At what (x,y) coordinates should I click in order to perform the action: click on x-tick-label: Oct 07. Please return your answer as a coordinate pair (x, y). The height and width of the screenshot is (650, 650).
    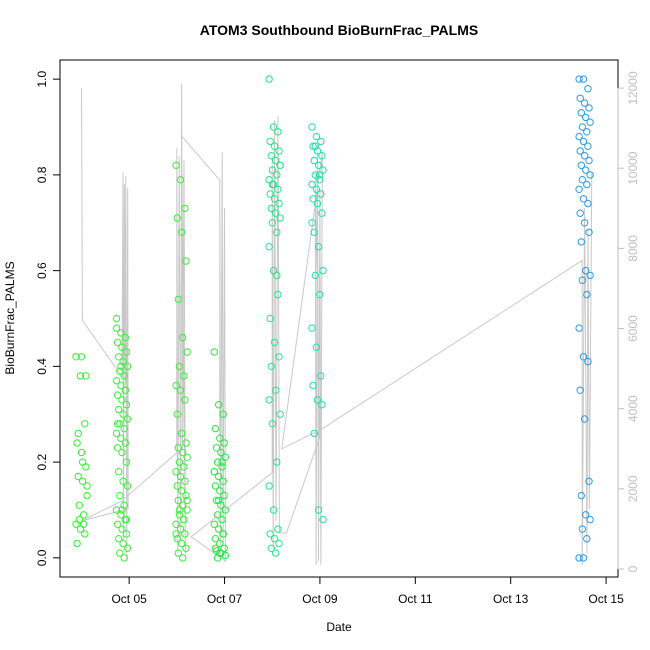
    Looking at the image, I should click on (225, 599).